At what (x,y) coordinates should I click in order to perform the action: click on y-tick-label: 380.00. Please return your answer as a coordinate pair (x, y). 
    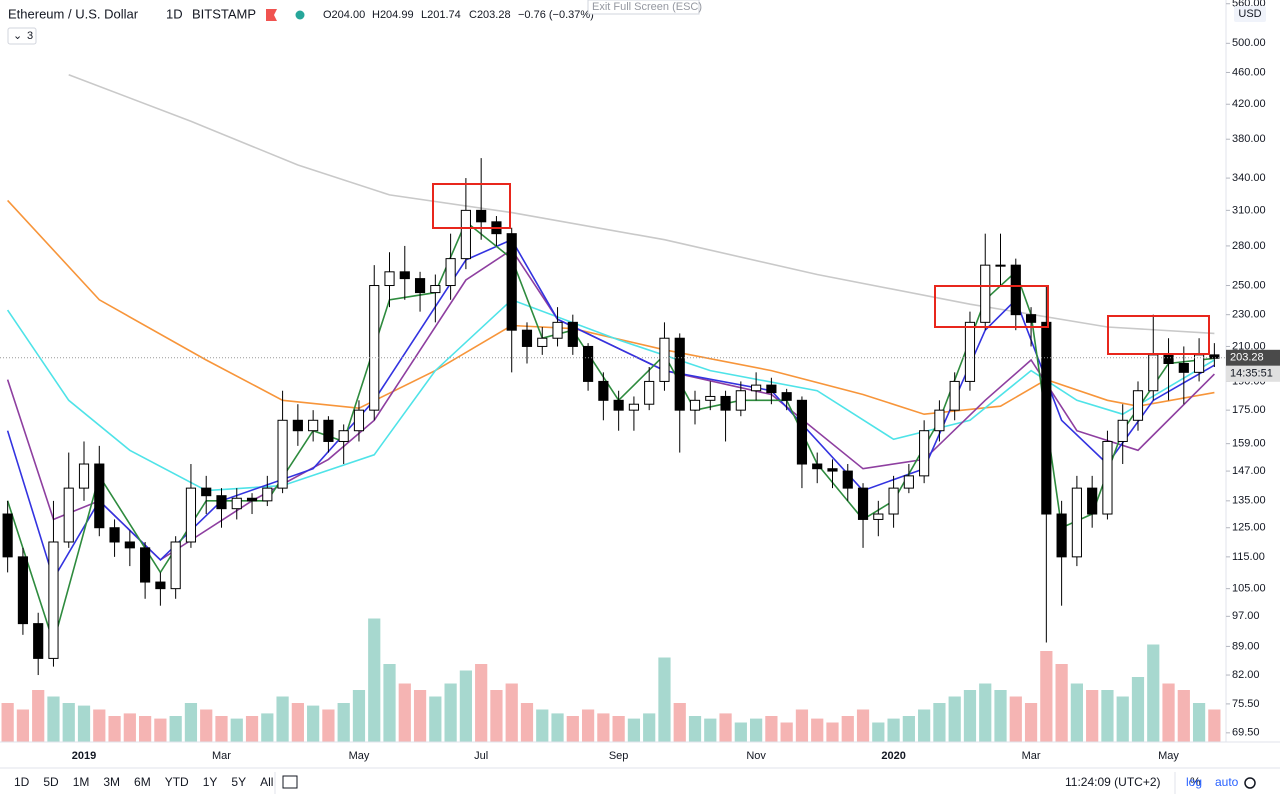
    Looking at the image, I should click on (1249, 139).